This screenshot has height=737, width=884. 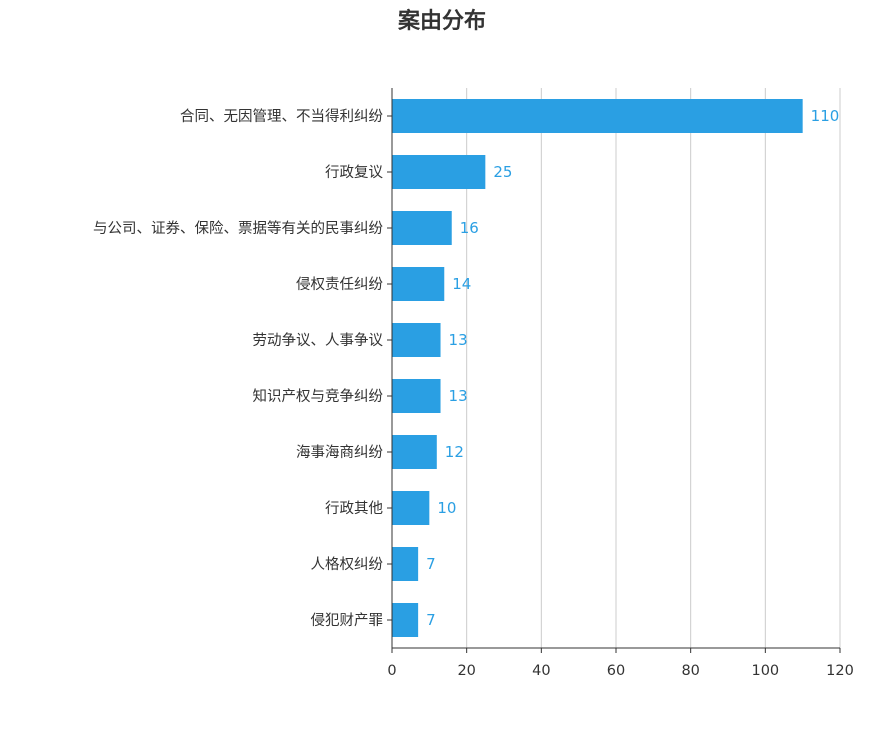 What do you see at coordinates (466, 671) in the screenshot?
I see `x-tick-label: 20` at bounding box center [466, 671].